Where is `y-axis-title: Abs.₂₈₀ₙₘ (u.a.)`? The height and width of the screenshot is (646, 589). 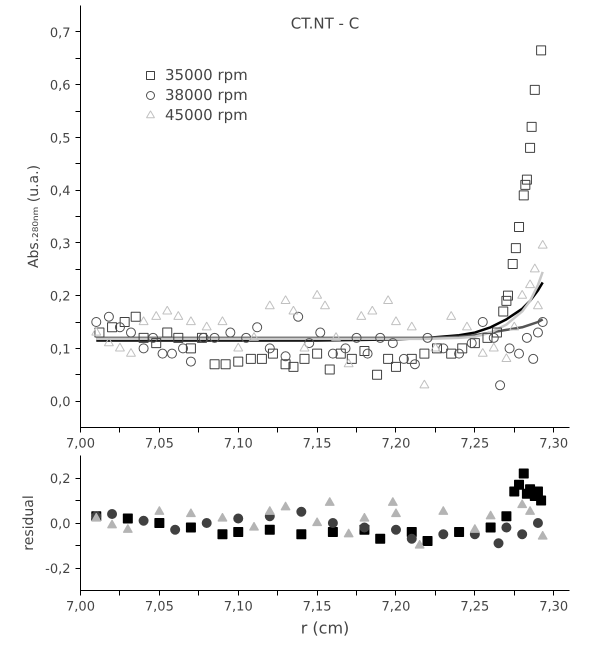 y-axis-title: Abs.₂₈₀ₙₘ (u.a.) is located at coordinates (34, 216).